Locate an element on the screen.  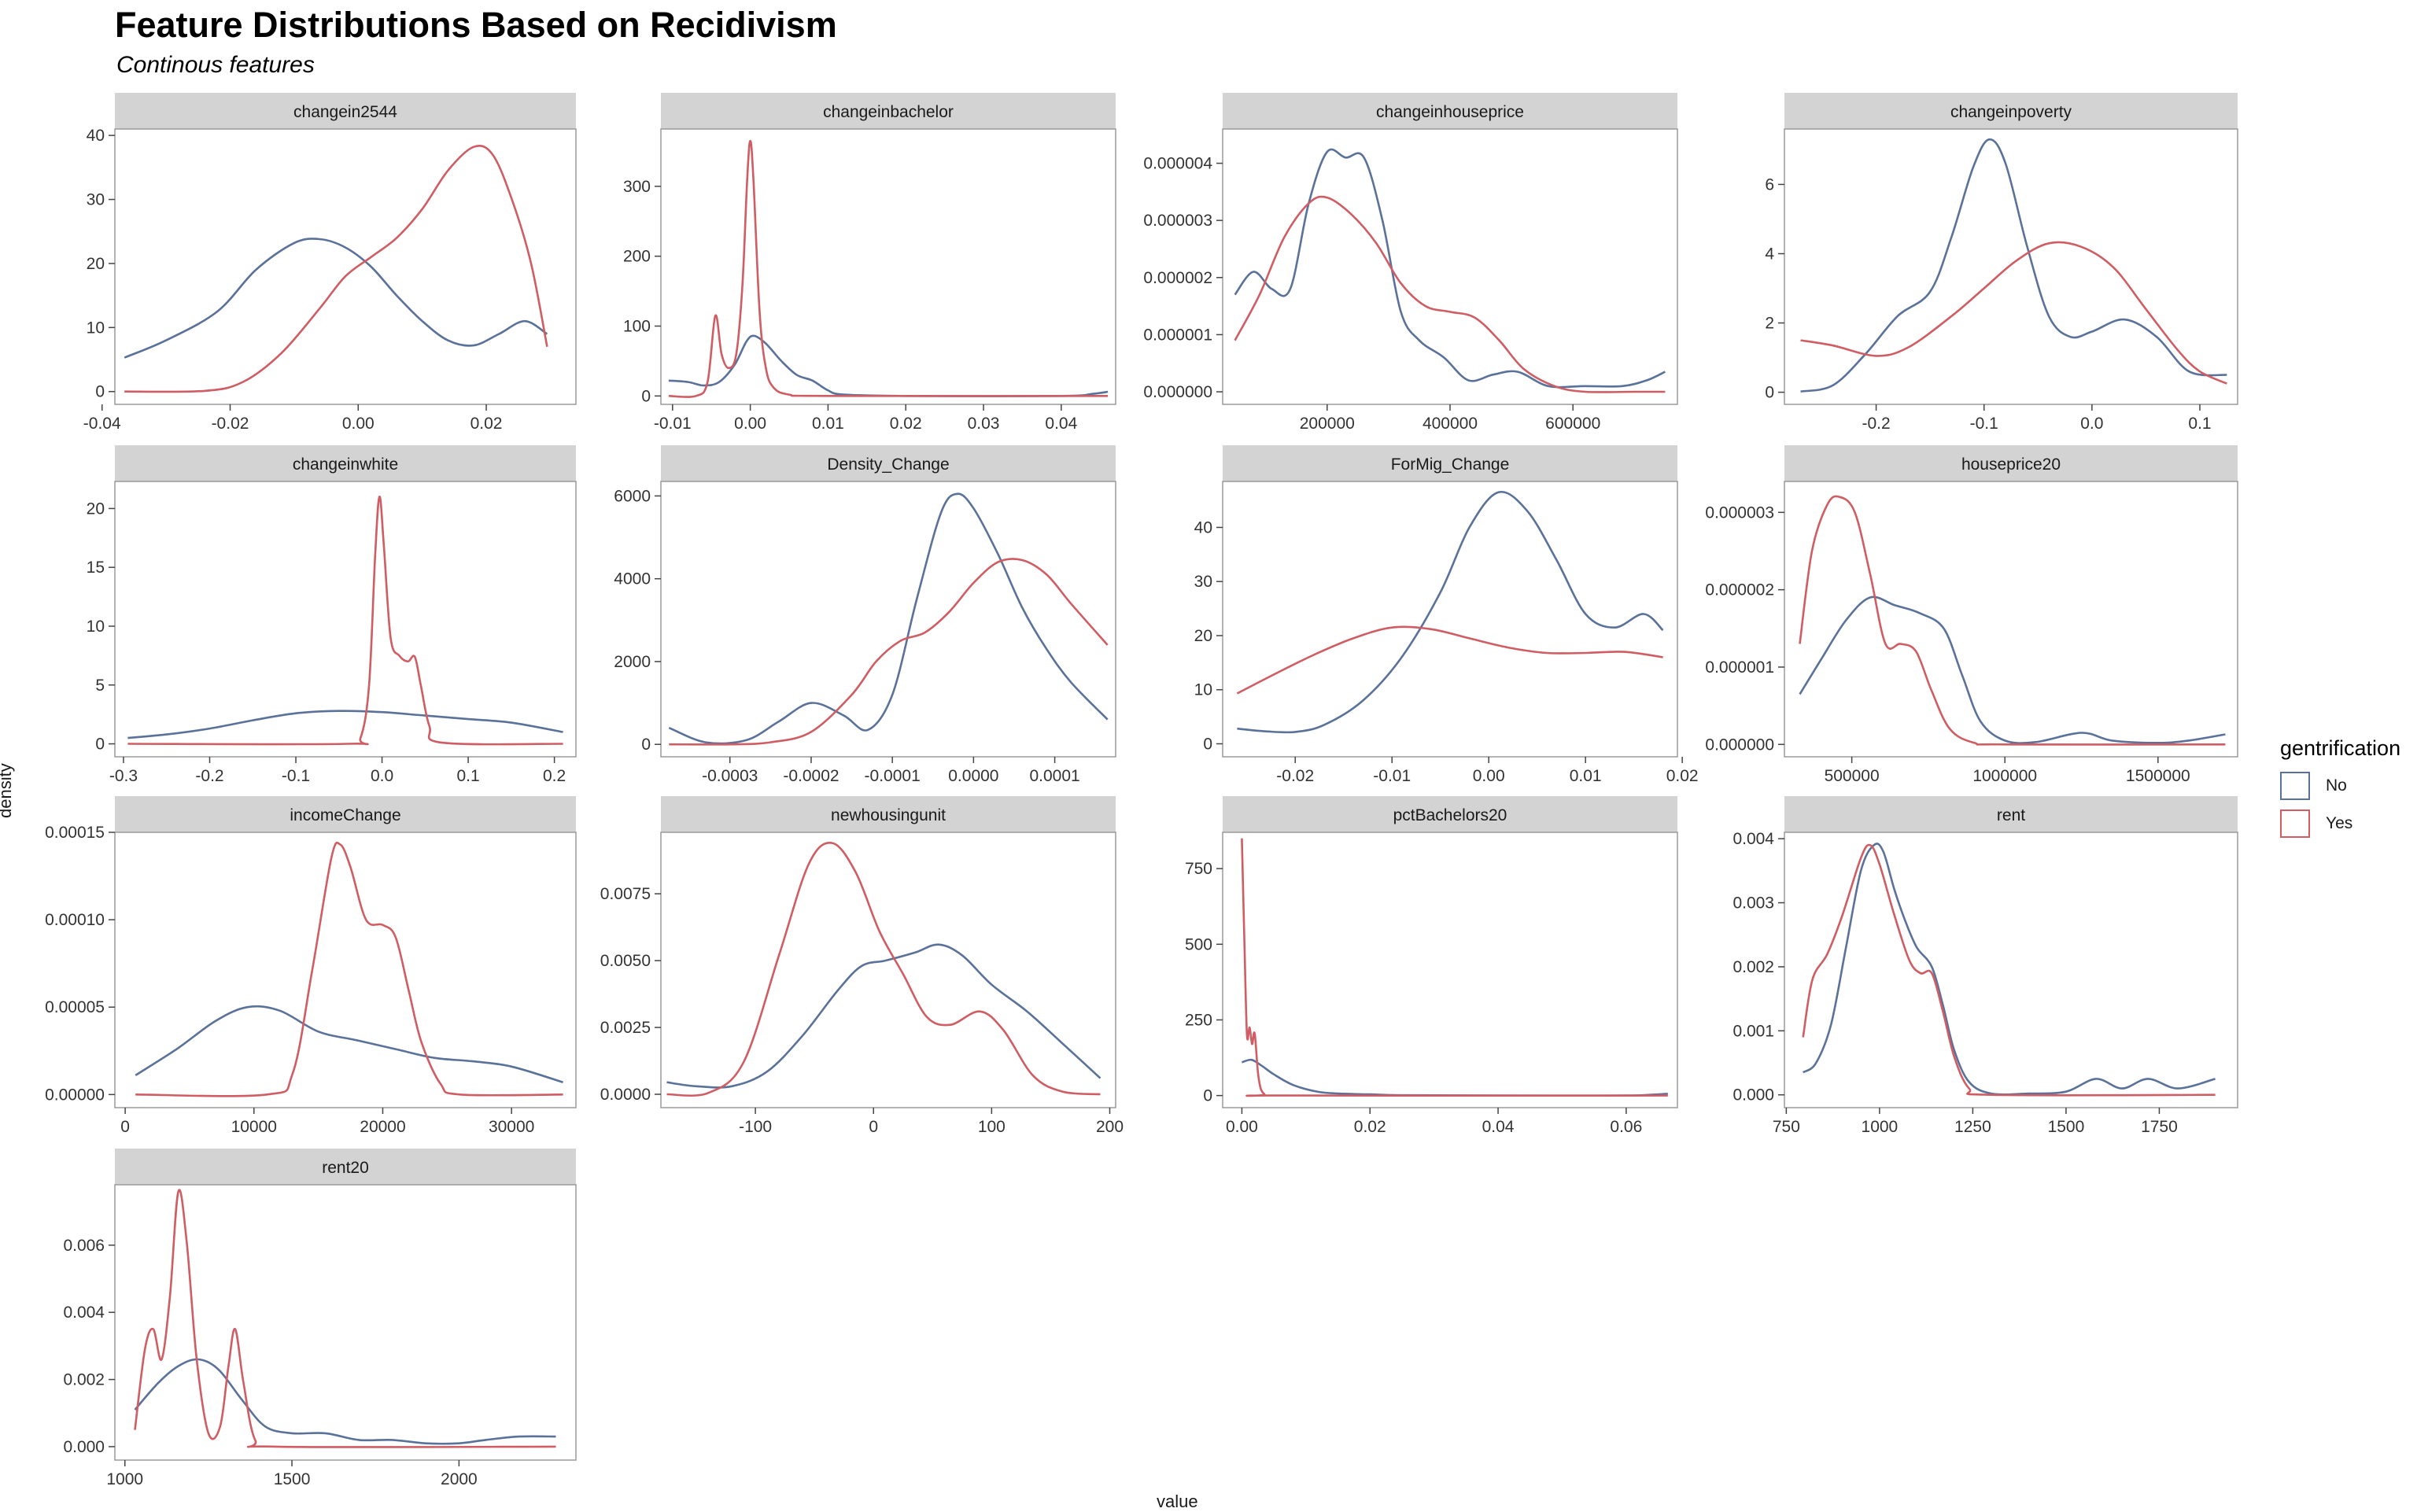
x-tick-label: -0.0001 is located at coordinates (893, 776).